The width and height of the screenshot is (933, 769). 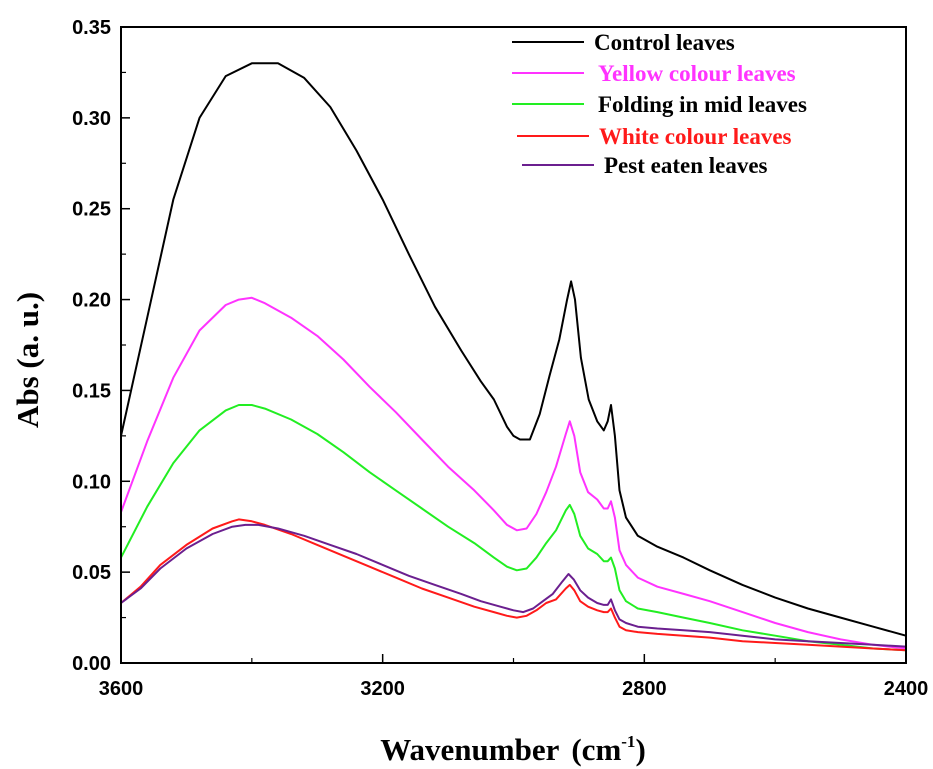 What do you see at coordinates (644, 689) in the screenshot?
I see `x-tick-label: 2800` at bounding box center [644, 689].